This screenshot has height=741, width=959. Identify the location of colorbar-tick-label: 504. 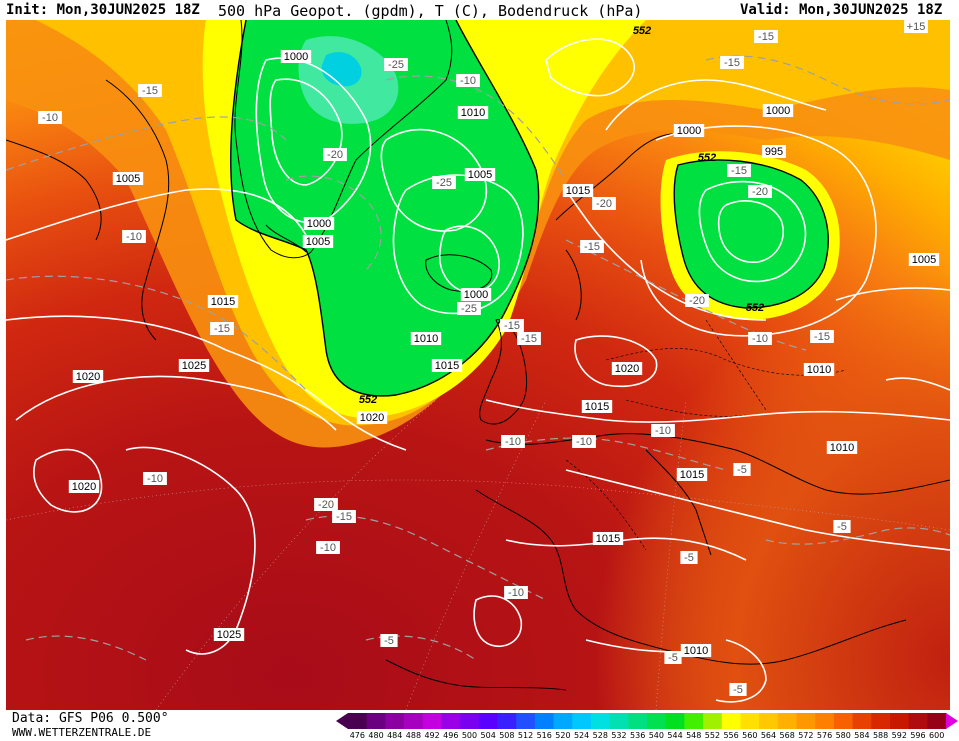
(488, 735).